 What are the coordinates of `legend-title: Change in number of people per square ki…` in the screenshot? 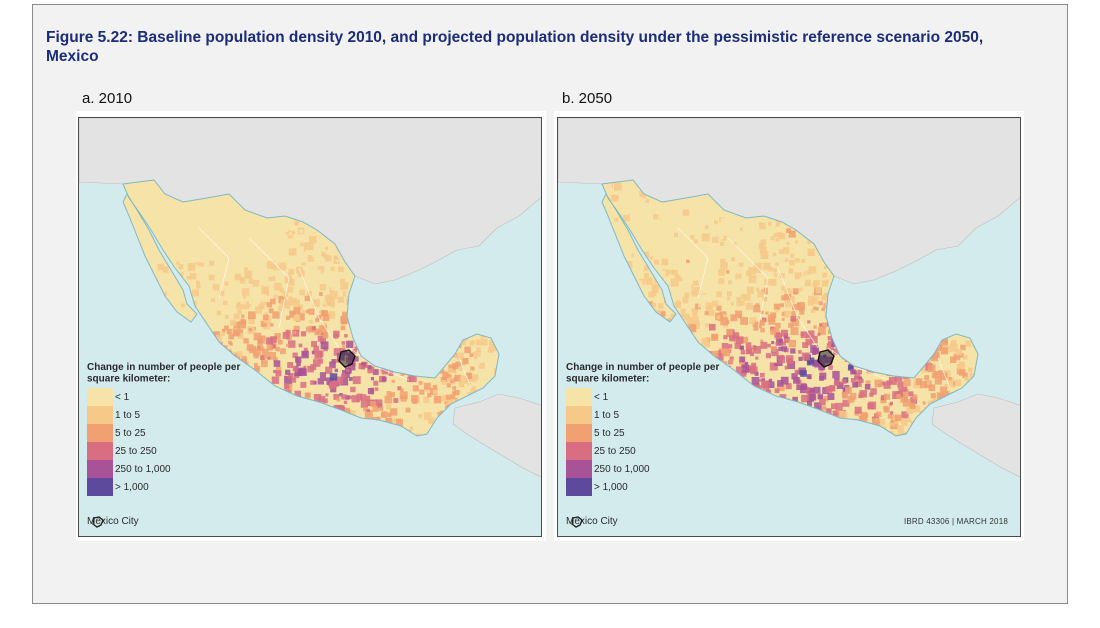 It's located at (643, 373).